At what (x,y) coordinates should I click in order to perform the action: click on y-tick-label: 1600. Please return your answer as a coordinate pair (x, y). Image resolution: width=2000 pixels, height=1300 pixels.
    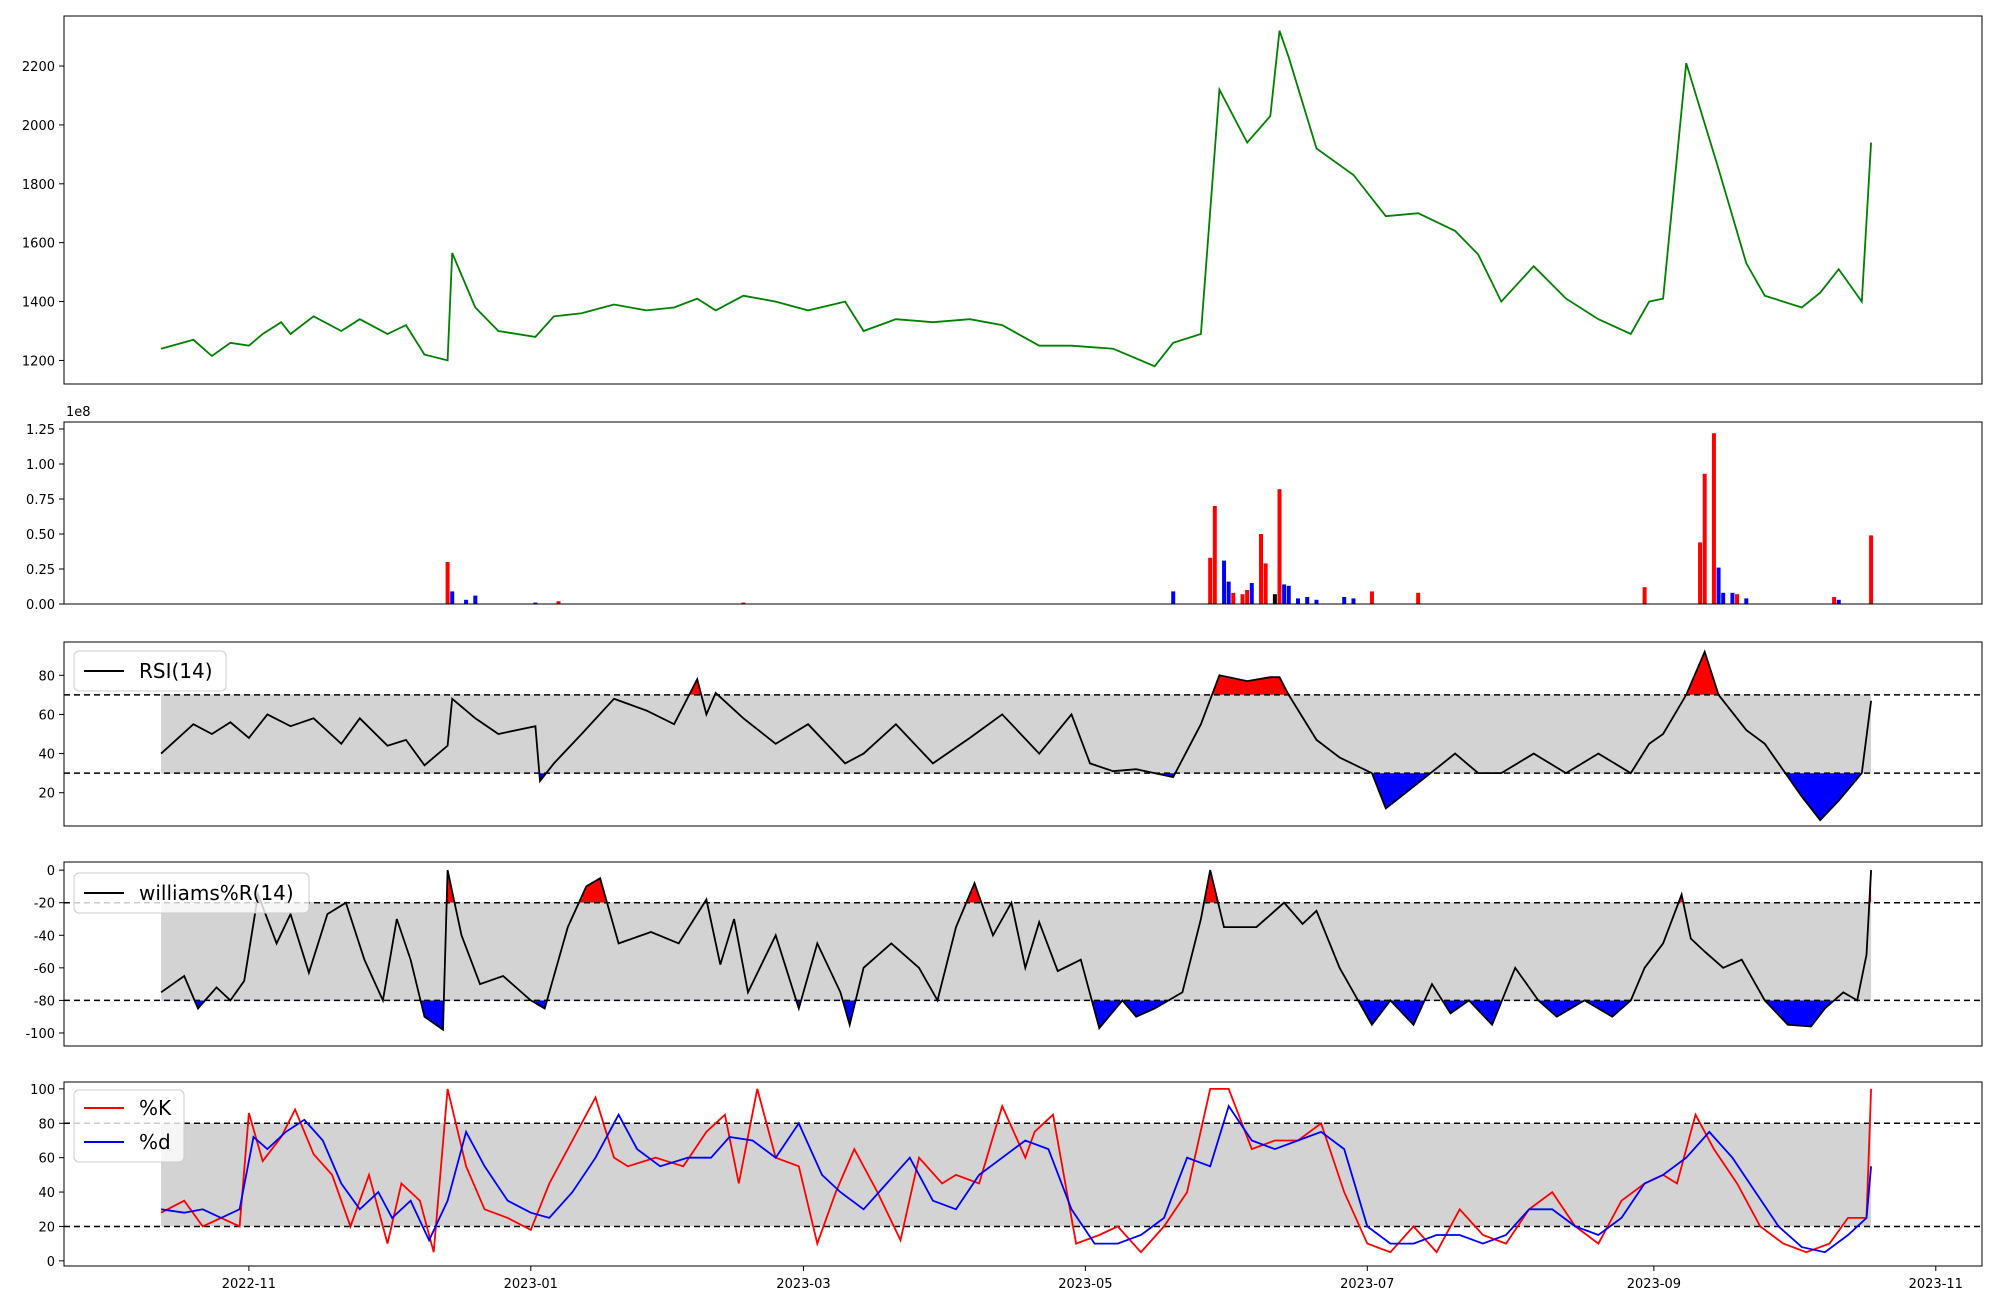
    Looking at the image, I should click on (38, 244).